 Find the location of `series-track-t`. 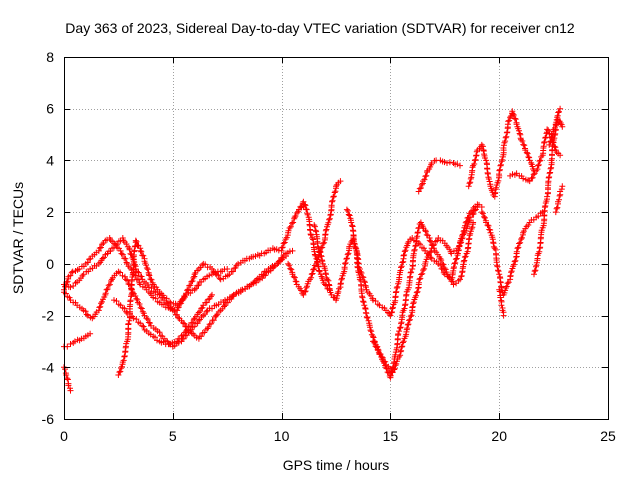

series-track-t is located at coordinates (556, 132).